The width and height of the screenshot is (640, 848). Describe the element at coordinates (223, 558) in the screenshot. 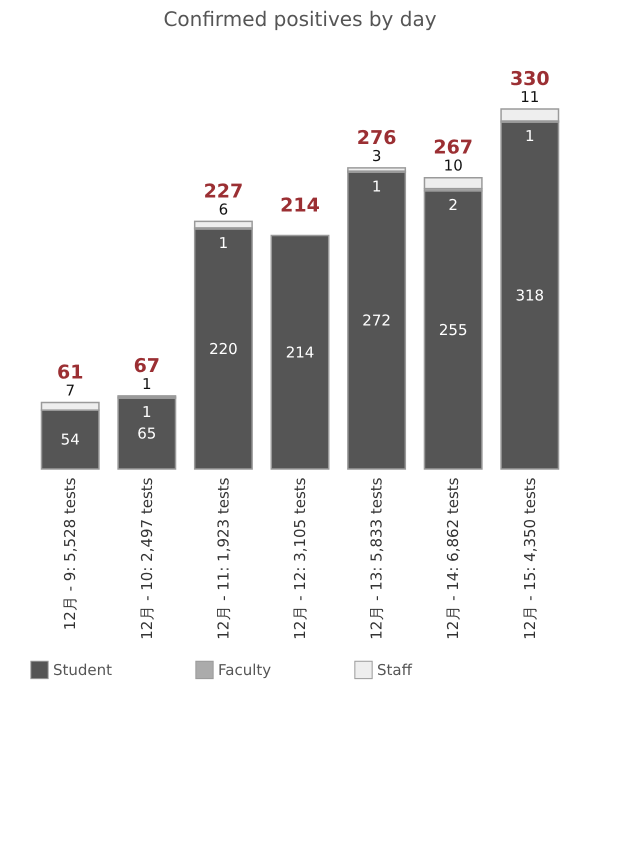

I see `x-tick-label: 12月 - 11: 1,923 tests` at that location.